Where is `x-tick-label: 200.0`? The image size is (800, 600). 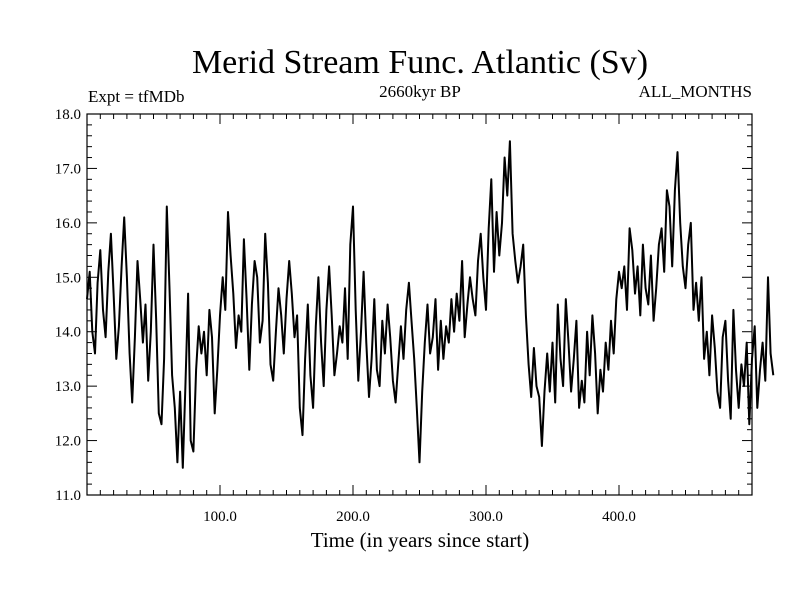
x-tick-label: 200.0 is located at coordinates (353, 517).